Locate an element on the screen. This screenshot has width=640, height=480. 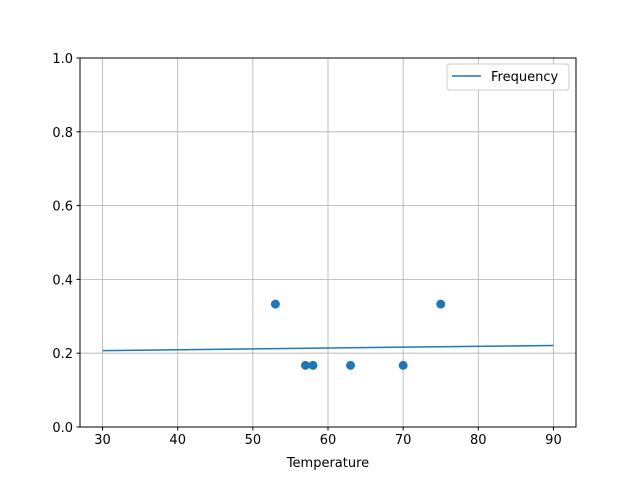
frequency-line is located at coordinates (328, 348).